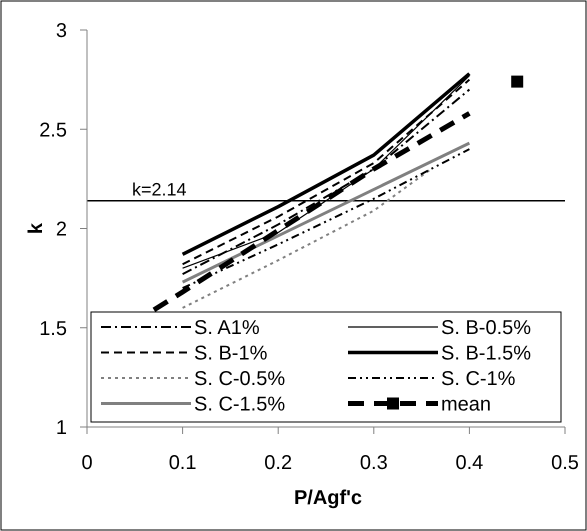  I want to click on x-tick-label: 0, so click(87, 463).